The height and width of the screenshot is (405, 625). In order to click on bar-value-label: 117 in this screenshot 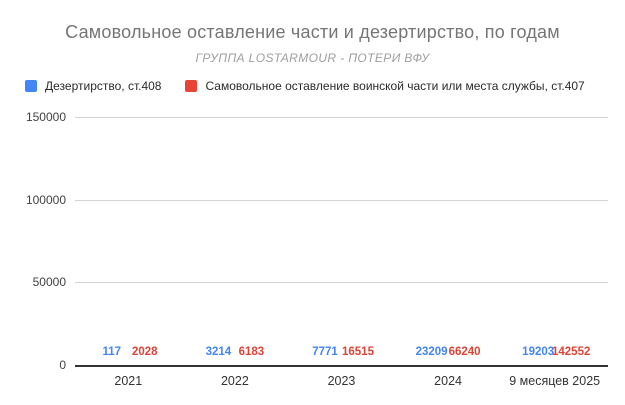, I will do `click(112, 352)`.